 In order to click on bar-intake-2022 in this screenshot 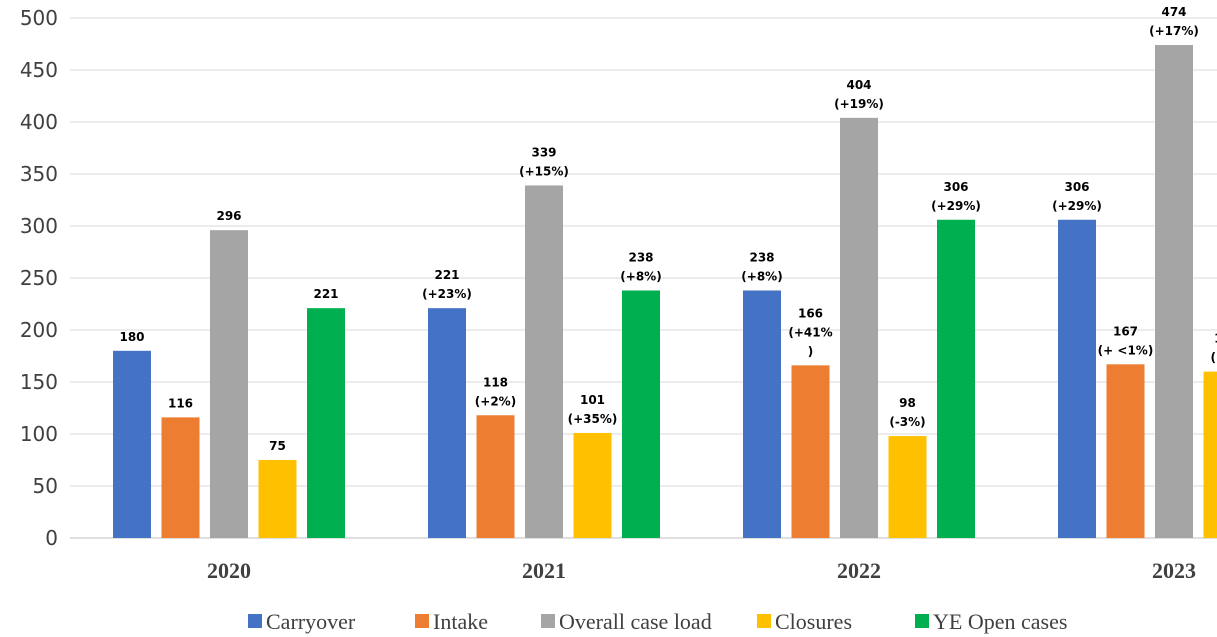, I will do `click(810, 451)`.